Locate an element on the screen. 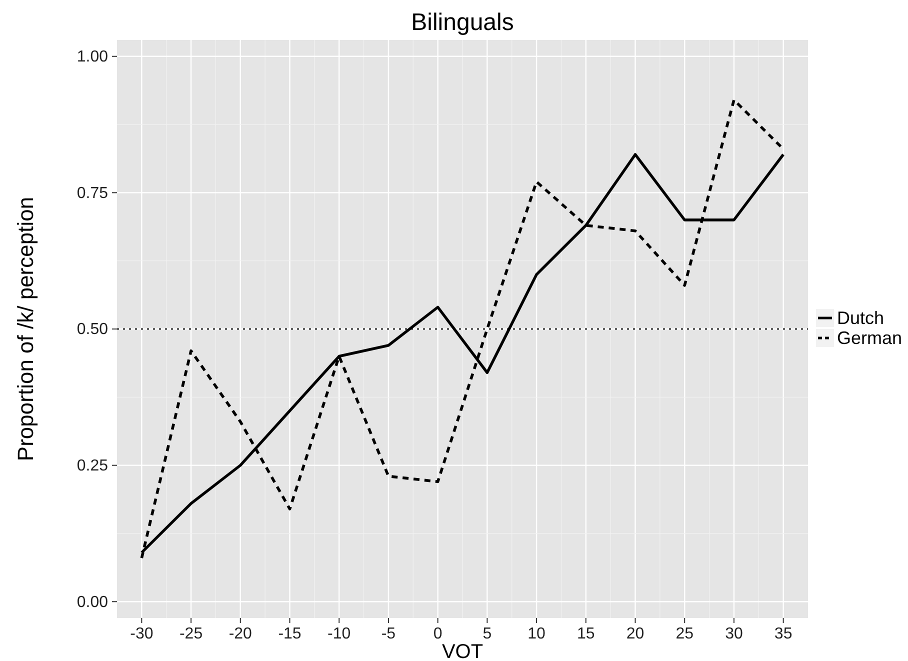 The height and width of the screenshot is (661, 908). x-tick-label: -30 is located at coordinates (142, 633).